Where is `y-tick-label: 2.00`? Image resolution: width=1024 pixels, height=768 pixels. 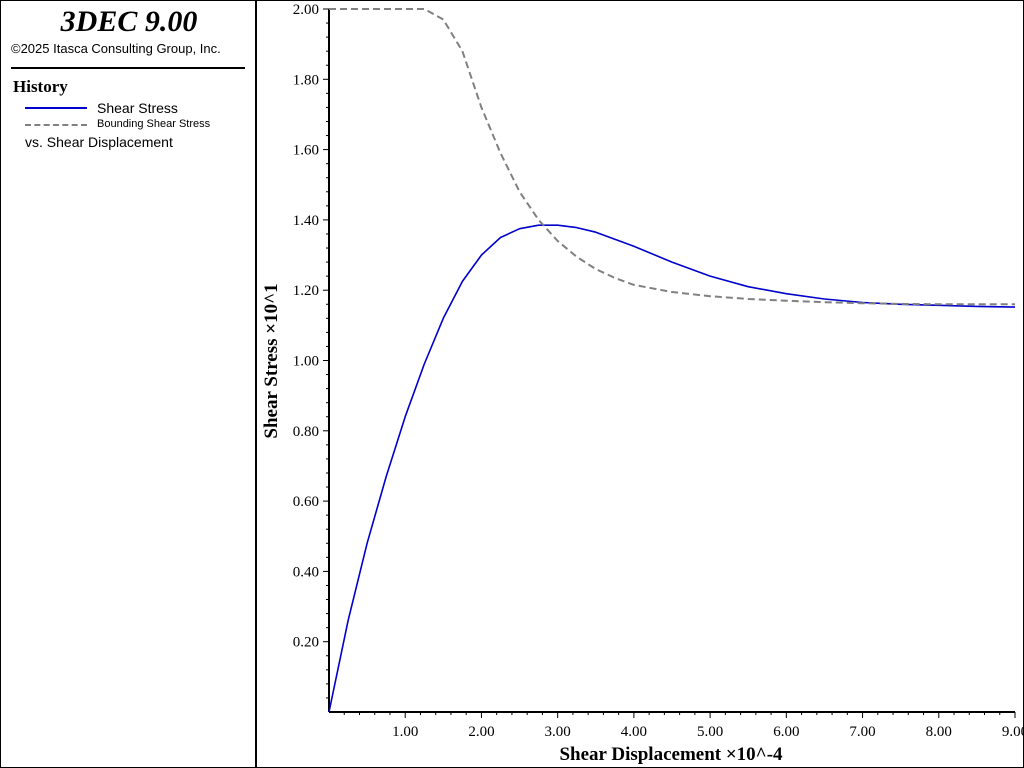 y-tick-label: 2.00 is located at coordinates (306, 10).